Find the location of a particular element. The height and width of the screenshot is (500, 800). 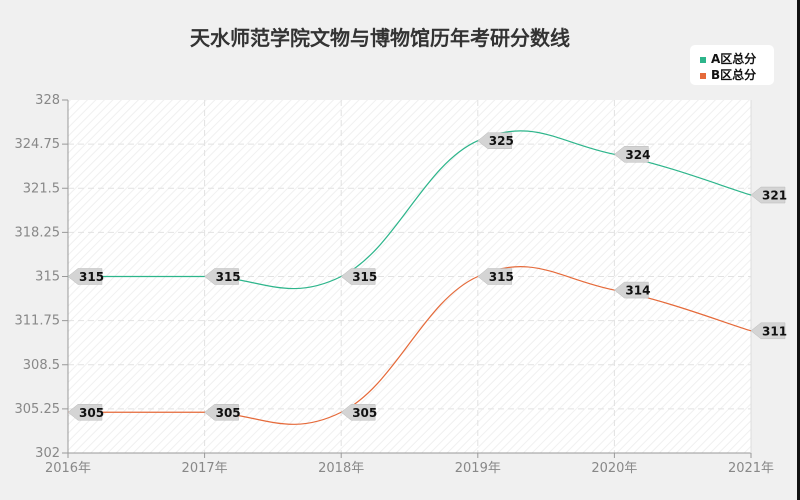

data-label: 311 is located at coordinates (768, 331).